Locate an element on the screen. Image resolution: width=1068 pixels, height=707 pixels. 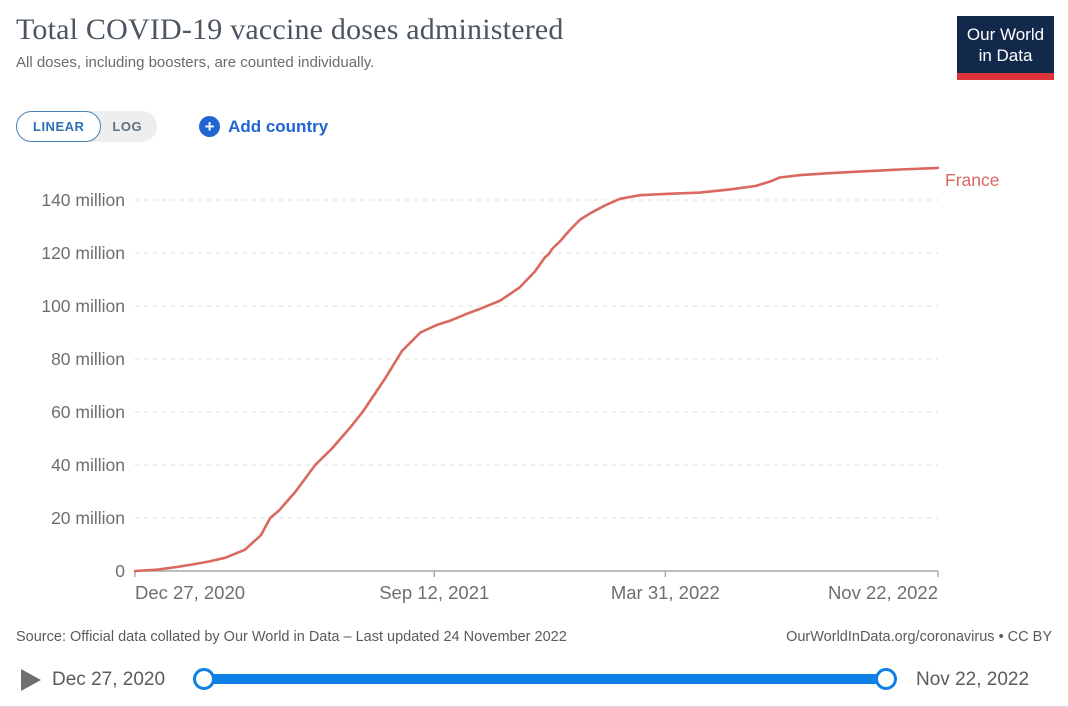
y-axis-tick-label: 60 million is located at coordinates (88, 412).